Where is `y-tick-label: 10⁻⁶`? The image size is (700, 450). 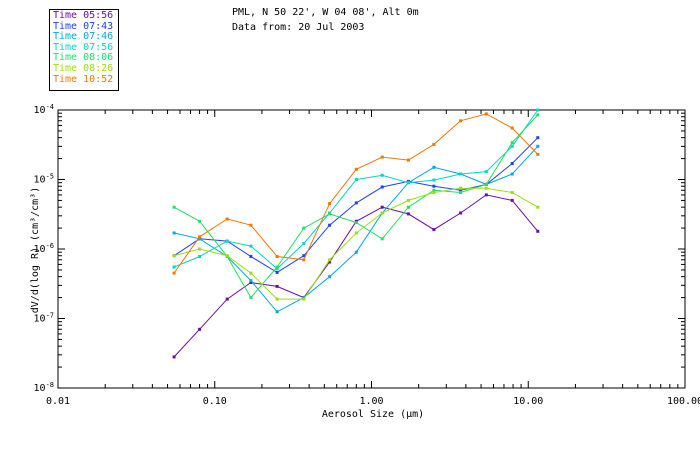
y-tick-label: 10⁻⁶ is located at coordinates (44, 248).